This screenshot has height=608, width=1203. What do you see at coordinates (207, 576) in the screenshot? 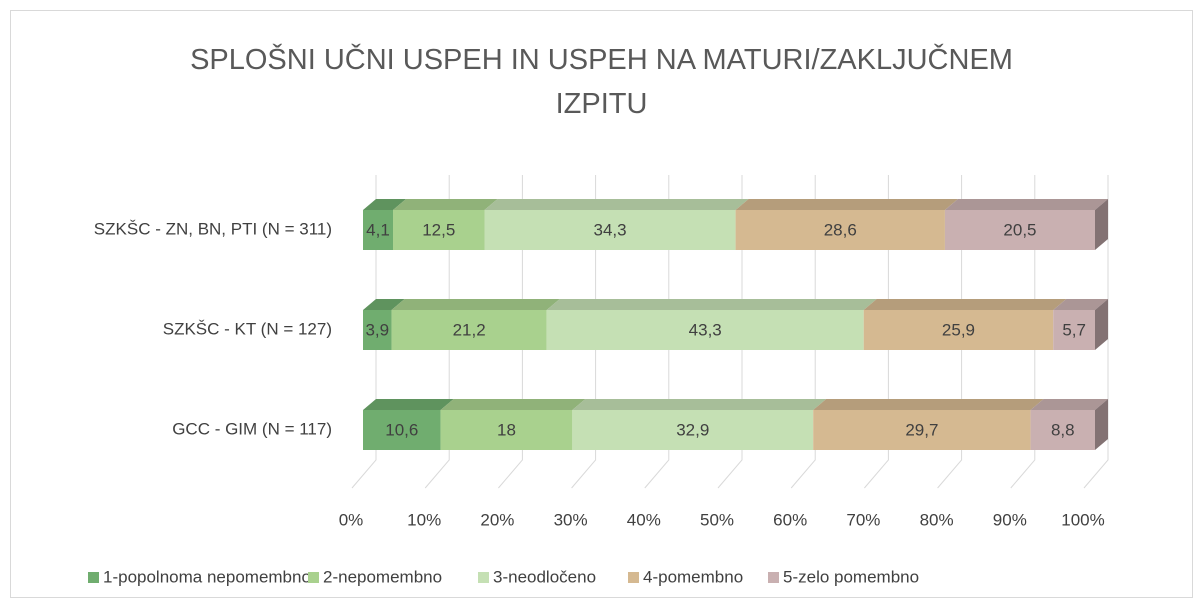
I see `legend-label: 1-popolnoma nepomembno` at bounding box center [207, 576].